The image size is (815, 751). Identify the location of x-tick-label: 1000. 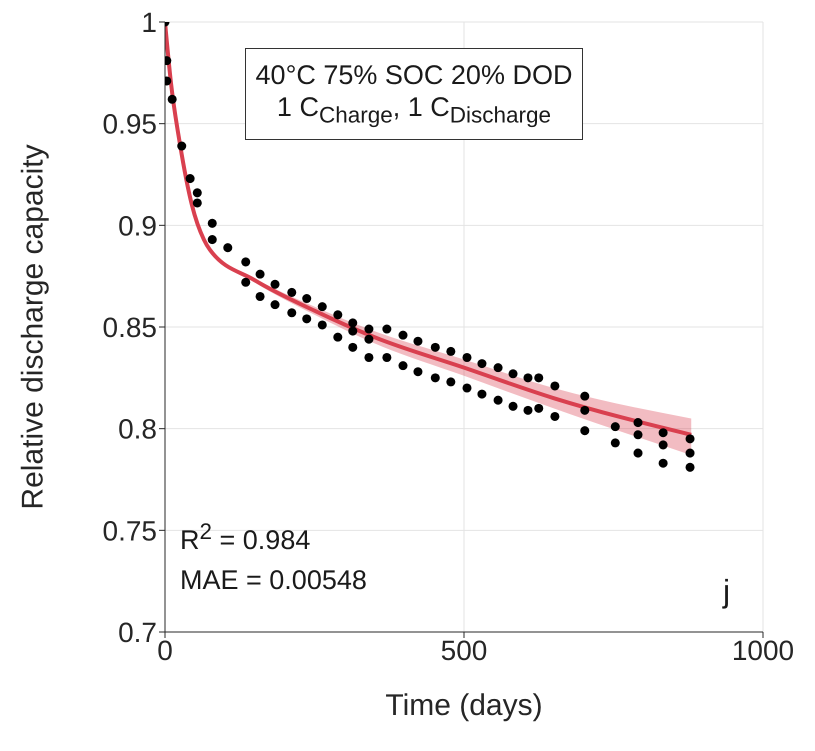
(763, 650).